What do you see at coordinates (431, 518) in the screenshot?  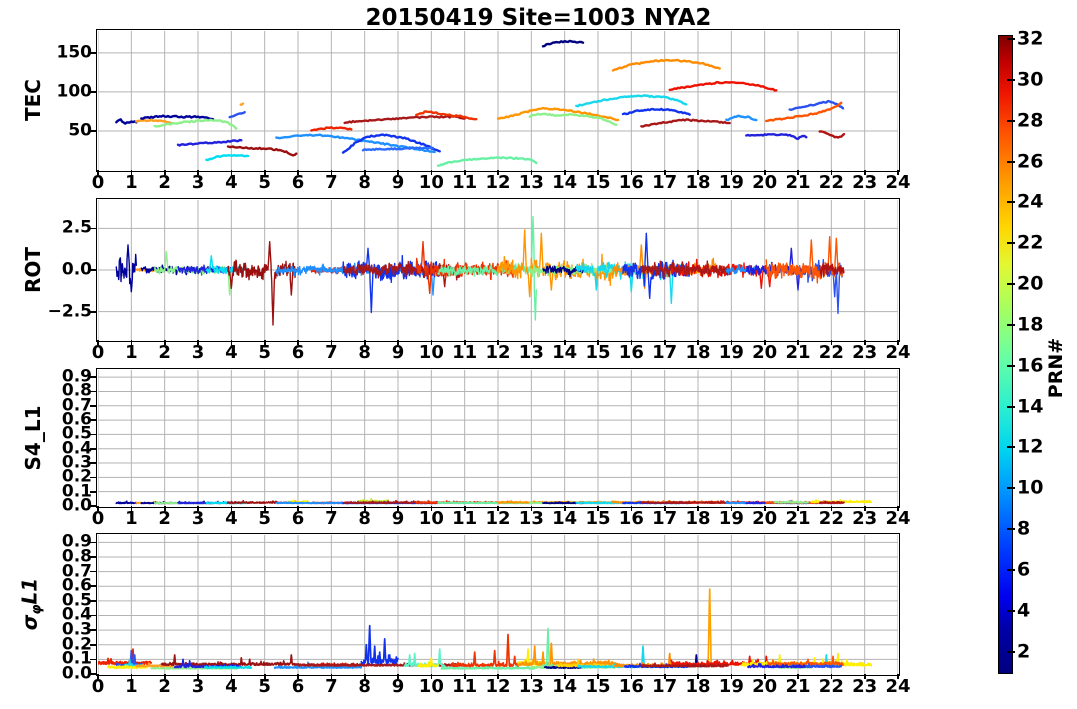 I see `s4-x-tick-label: 10` at bounding box center [431, 518].